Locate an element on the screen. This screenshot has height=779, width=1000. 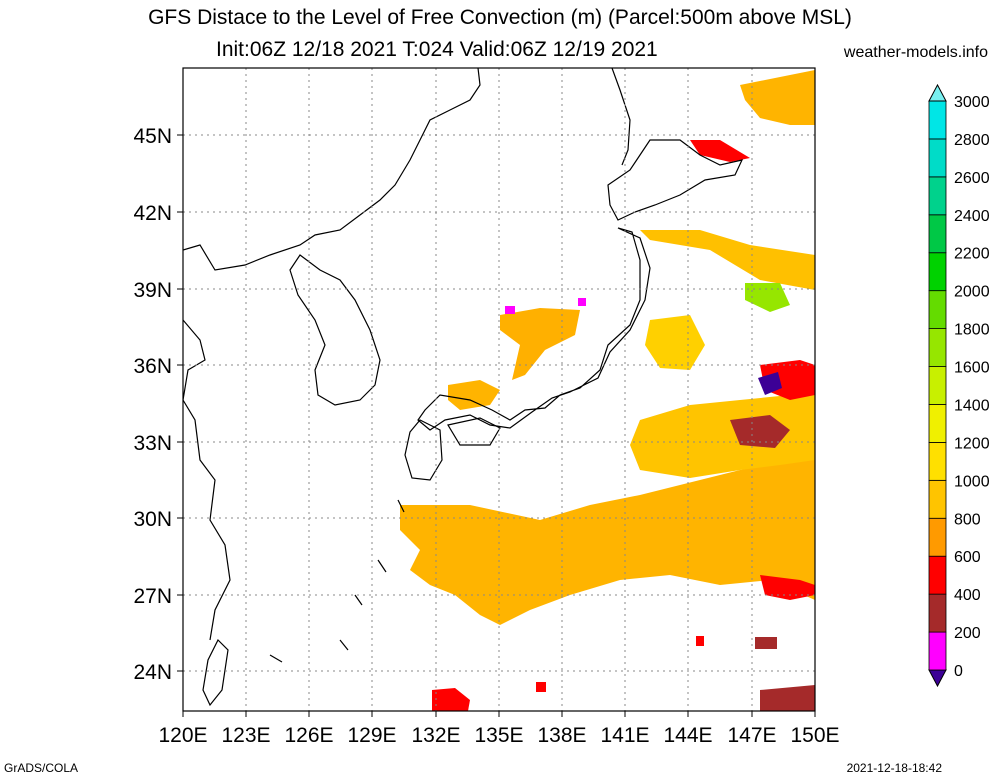
footer-software: GrADS/COLA is located at coordinates (41, 768).